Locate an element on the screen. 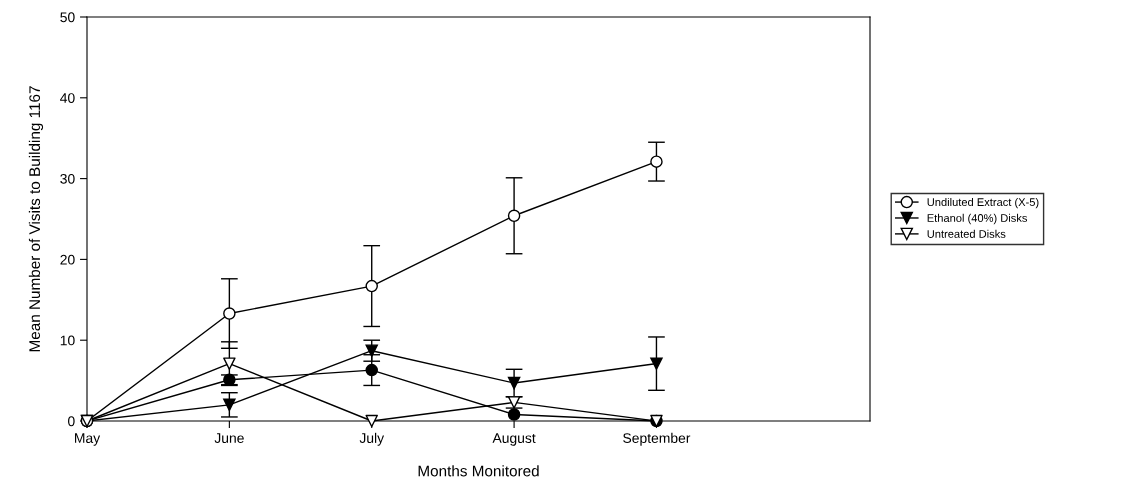 This screenshot has height=483, width=1127. x-tick-label: August is located at coordinates (514, 439).